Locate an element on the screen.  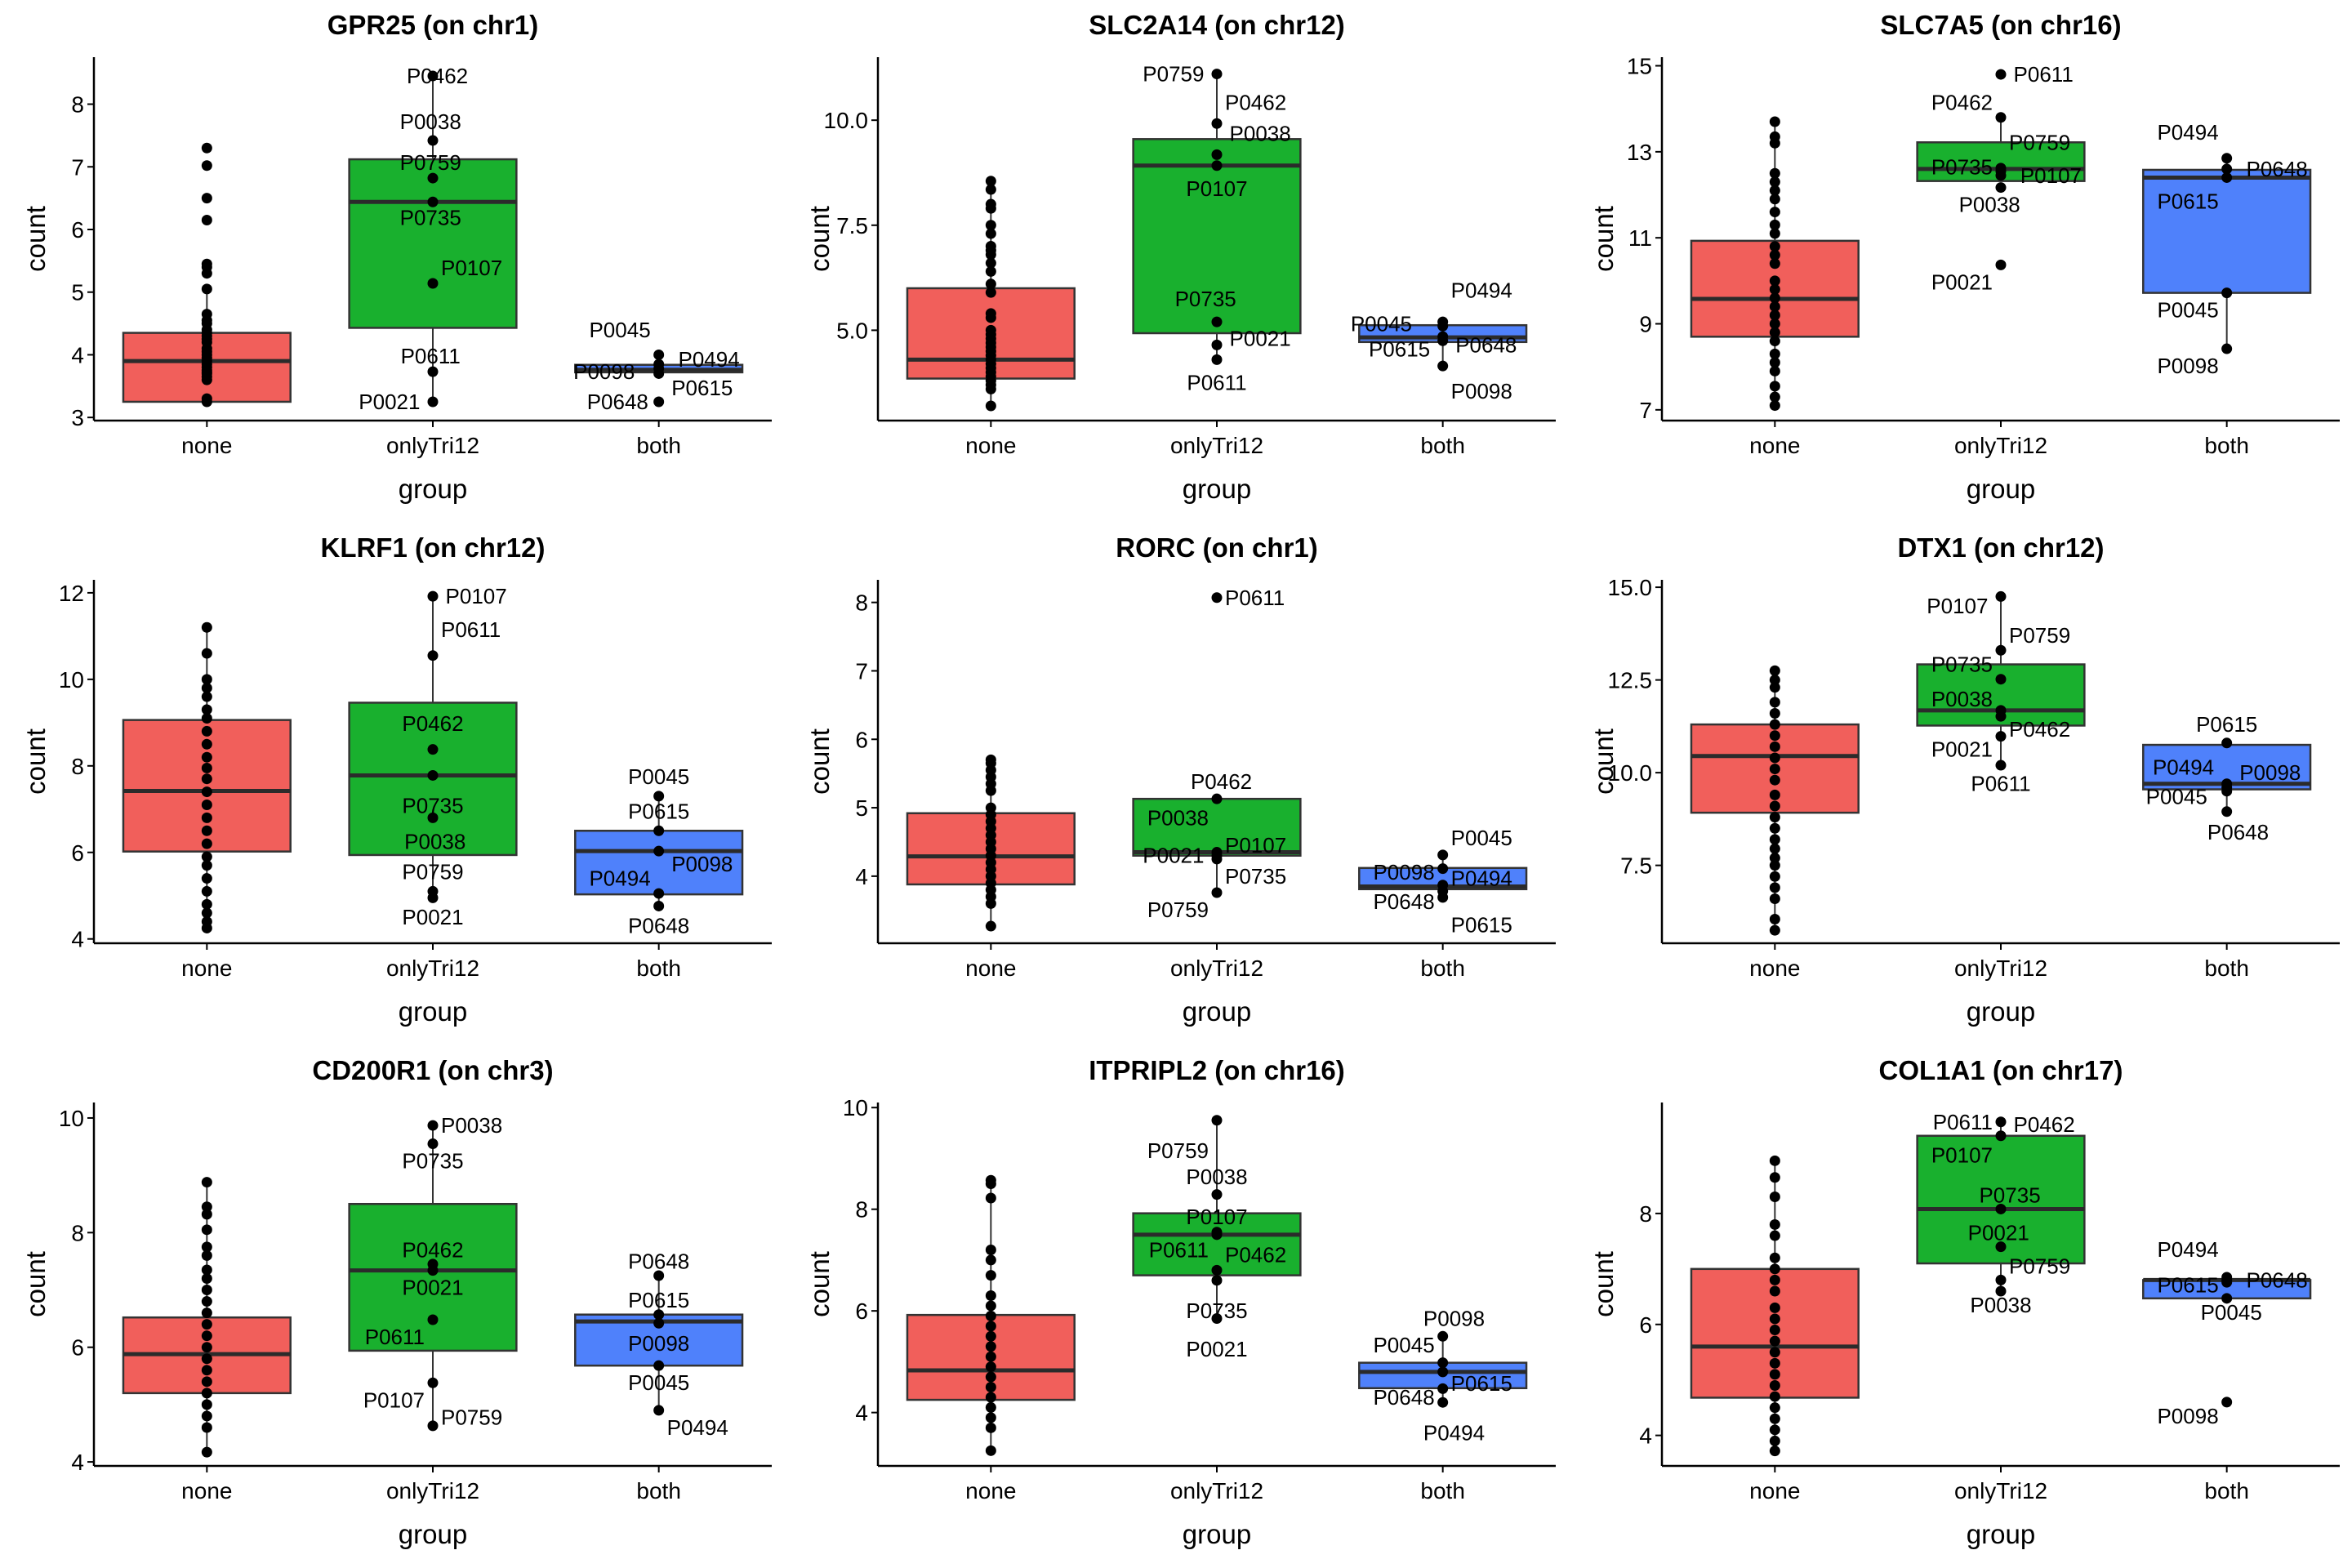
y-tick-label: 5 is located at coordinates (861, 808).